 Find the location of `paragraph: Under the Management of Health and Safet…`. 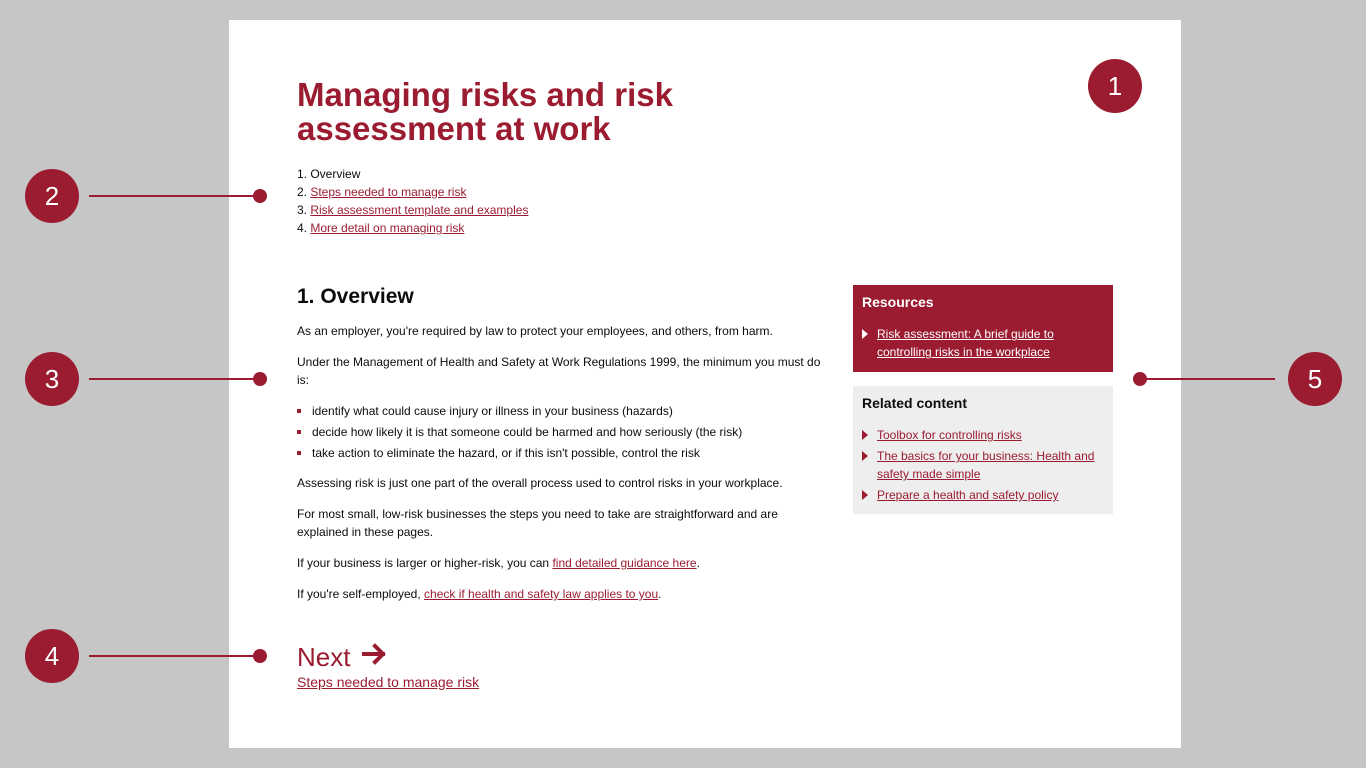

paragraph: Under the Management of Health and Safet… is located at coordinates (559, 371).